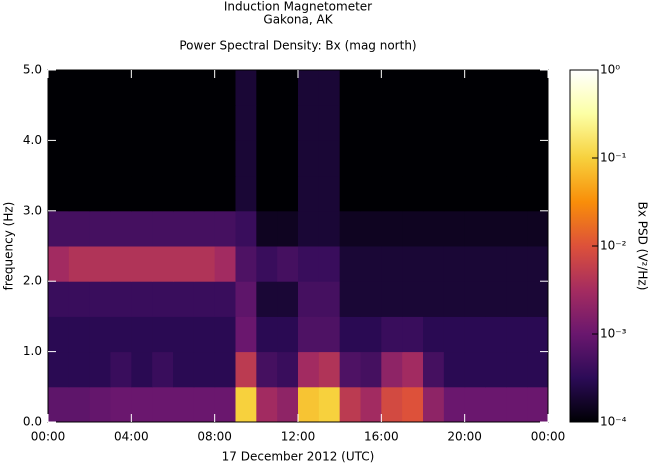 Image resolution: width=653 pixels, height=465 pixels. What do you see at coordinates (381, 437) in the screenshot?
I see `x-tick-label: 16:00` at bounding box center [381, 437].